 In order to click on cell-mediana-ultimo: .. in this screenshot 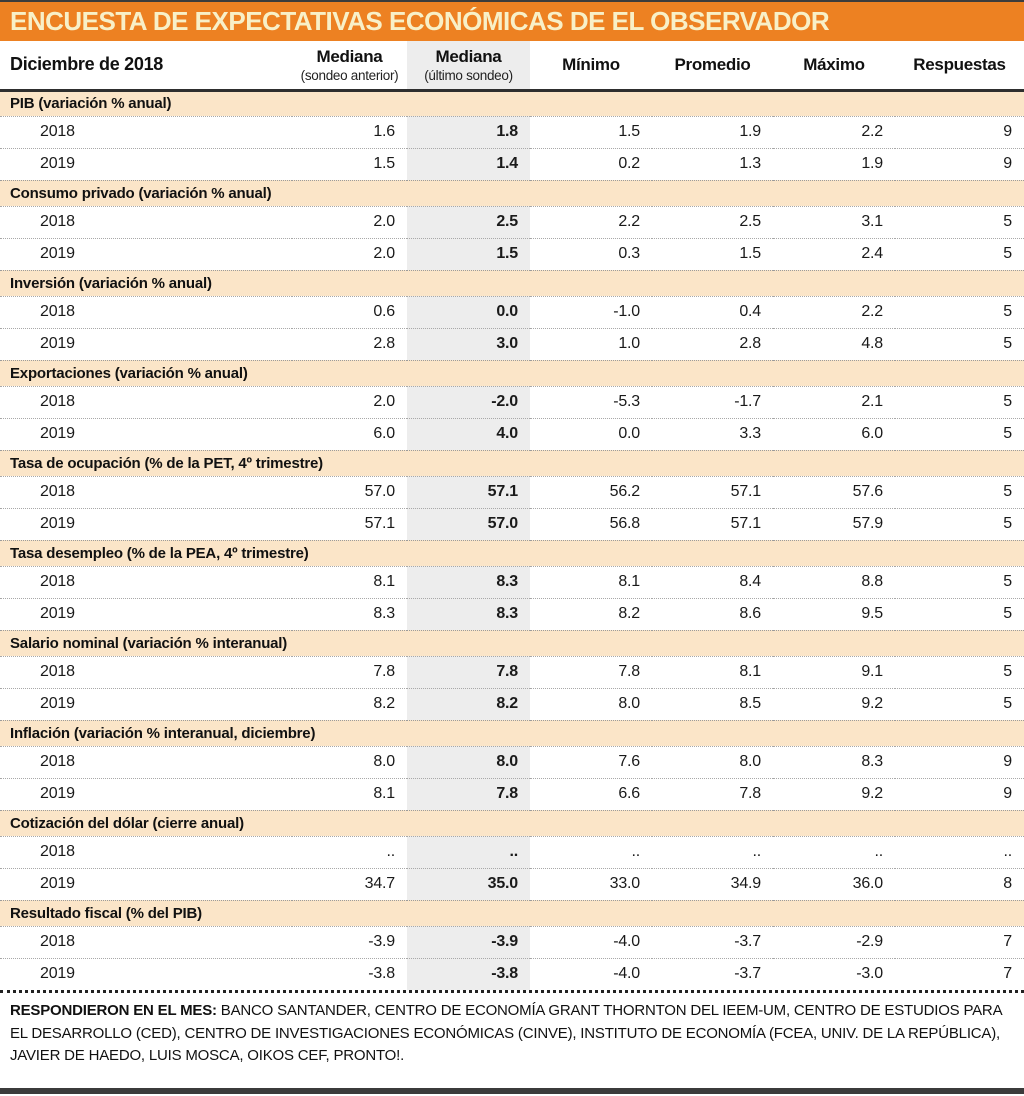, I will do `click(468, 851)`.